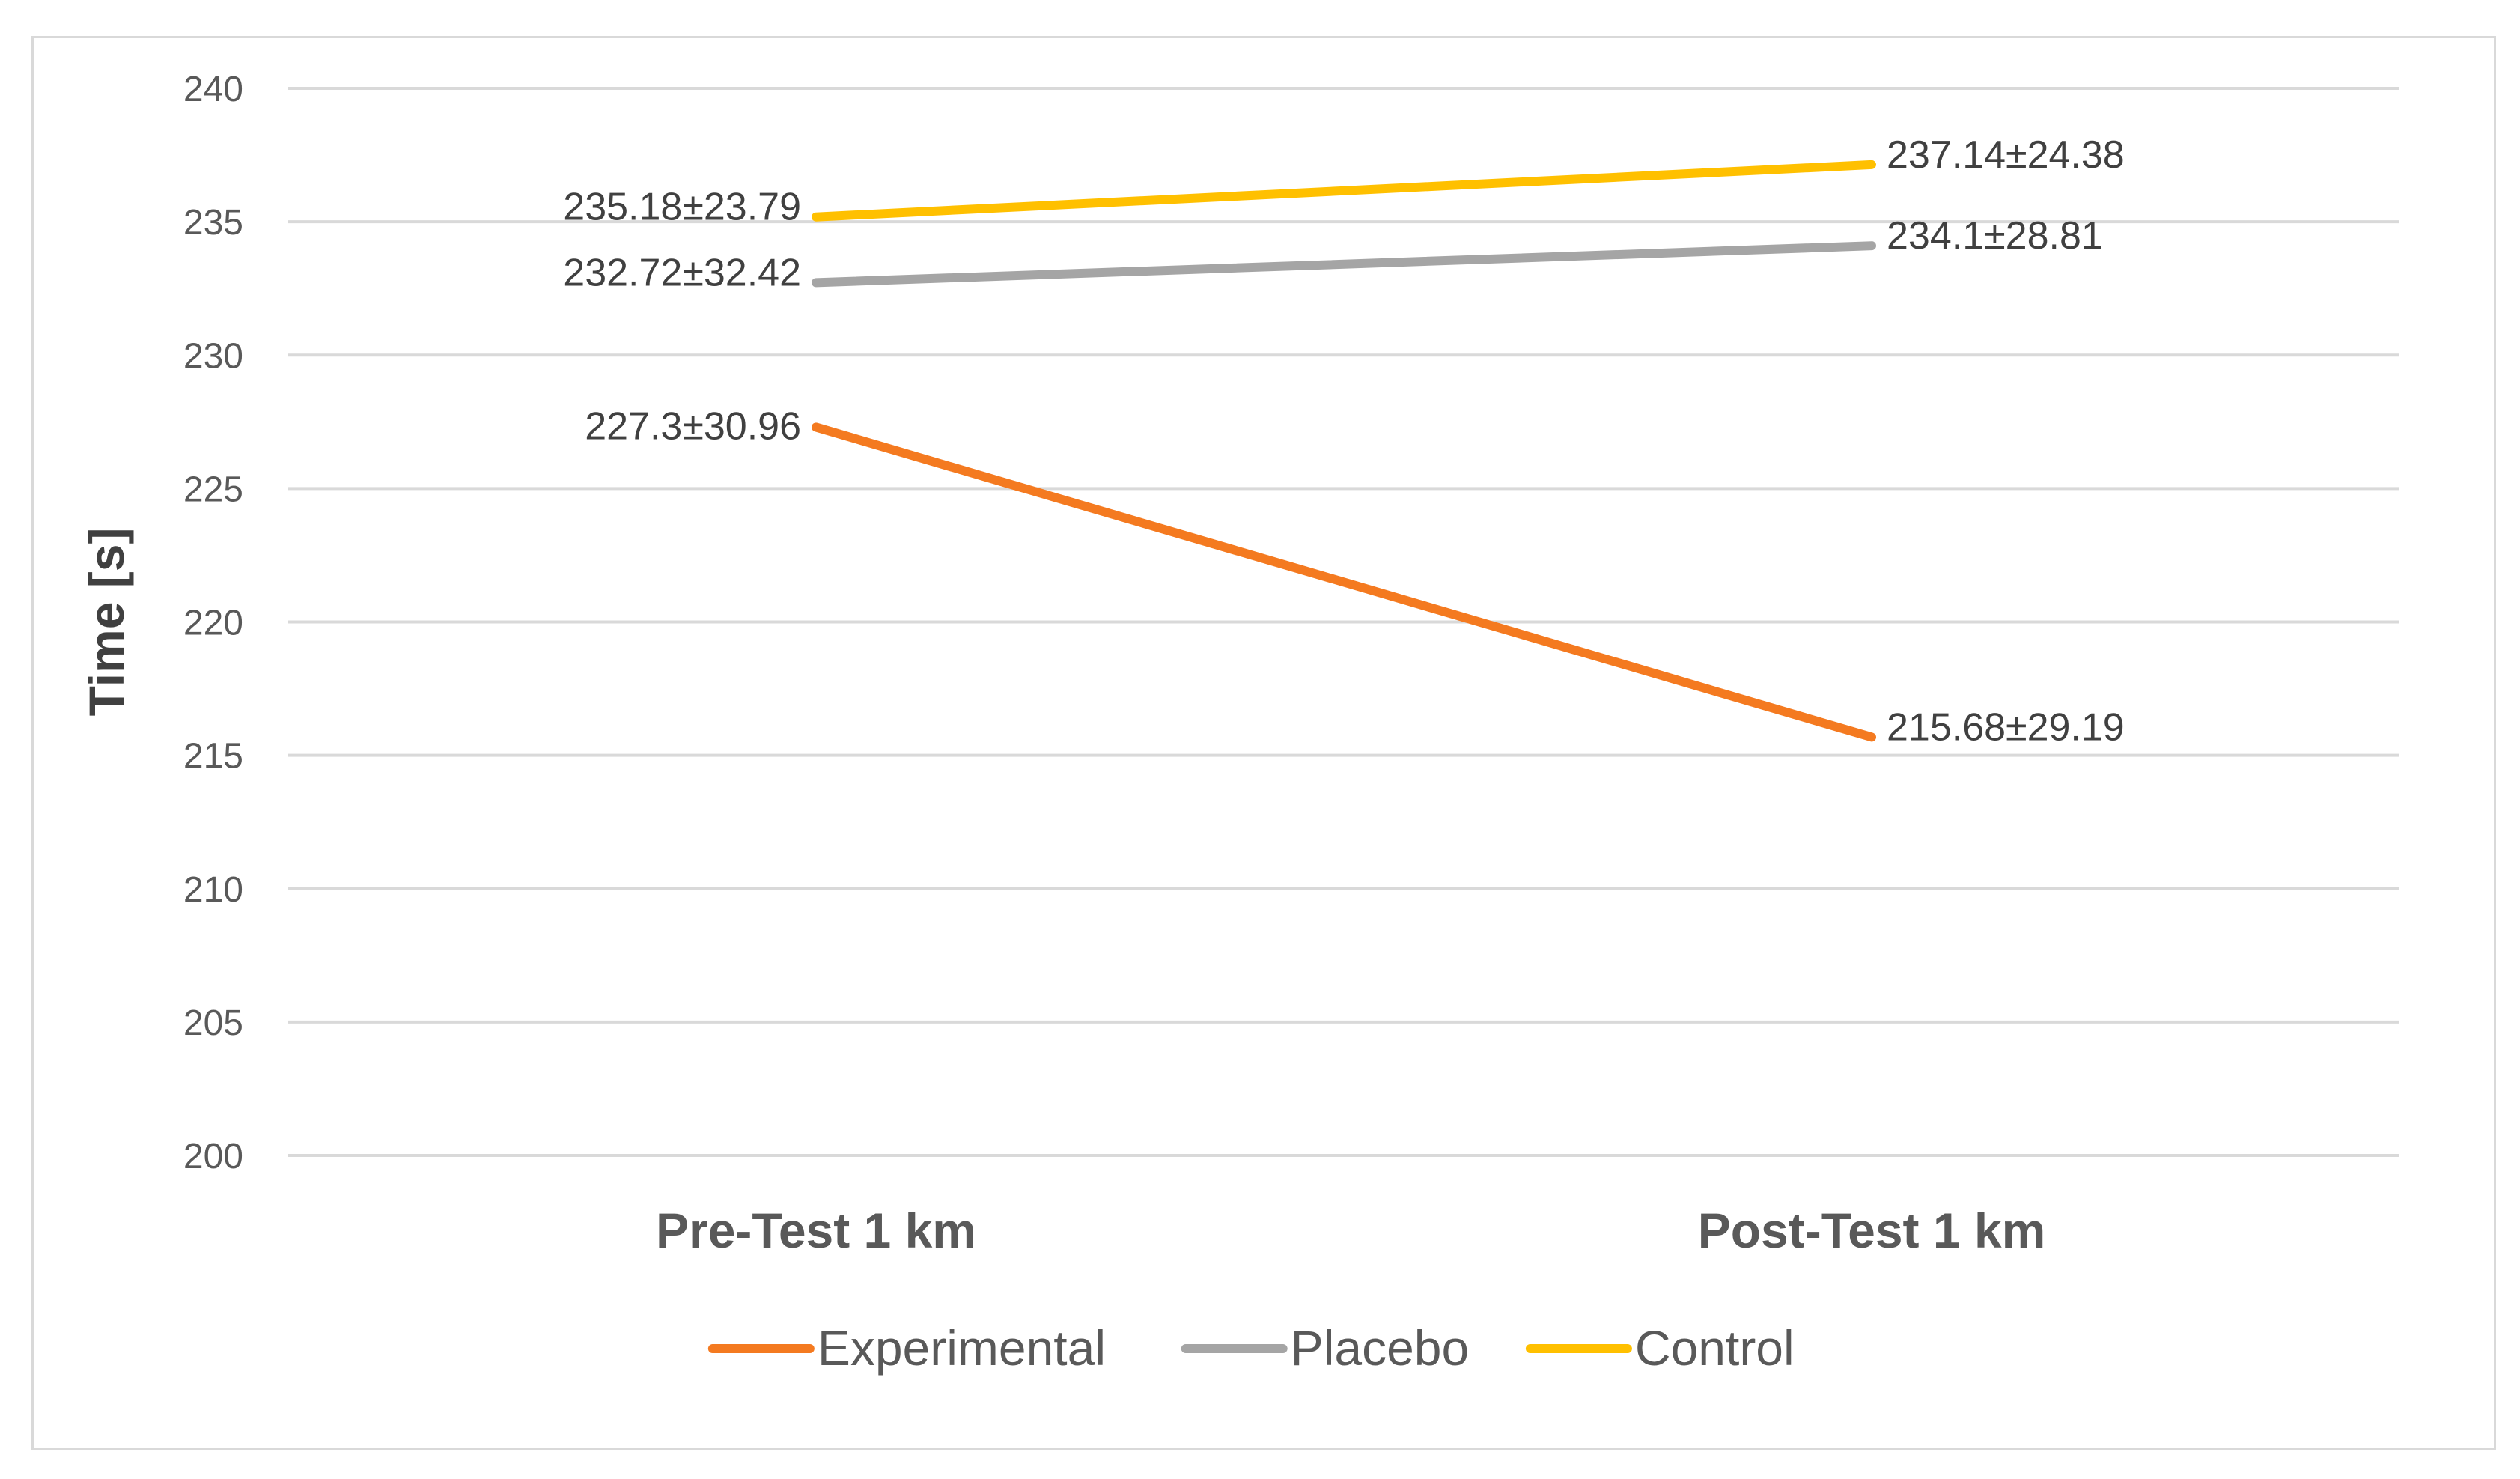 The width and height of the screenshot is (2520, 1479). What do you see at coordinates (962, 1348) in the screenshot?
I see `legend-label: Experimental` at bounding box center [962, 1348].